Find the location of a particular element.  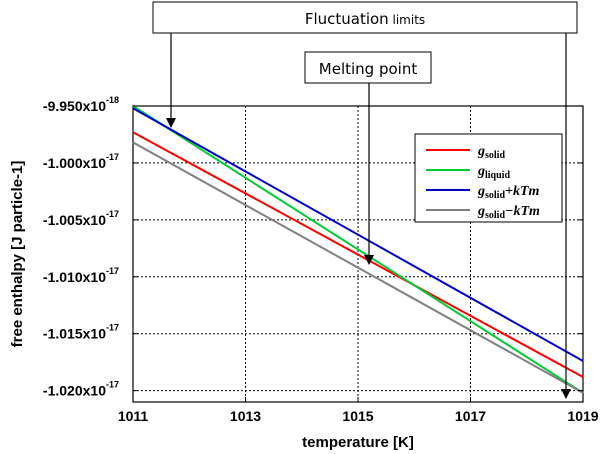

fluctuation-label-main: Fluctuation is located at coordinates (347, 19).